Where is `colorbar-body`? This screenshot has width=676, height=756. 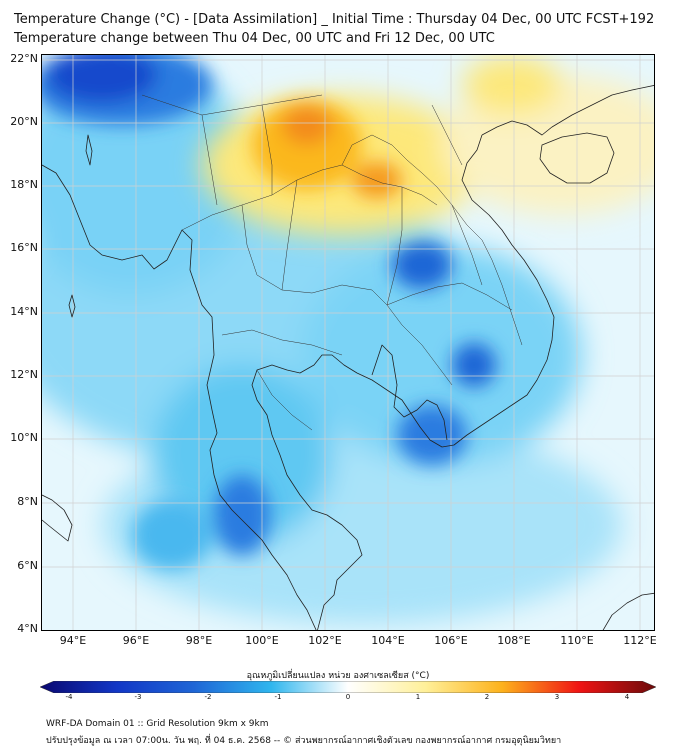
colorbar-body is located at coordinates (348, 687).